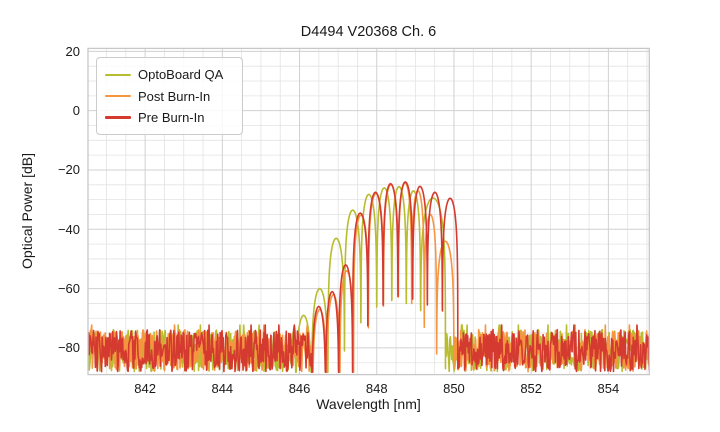 The height and width of the screenshot is (432, 720). I want to click on y-tick-label: 20, so click(72, 51).